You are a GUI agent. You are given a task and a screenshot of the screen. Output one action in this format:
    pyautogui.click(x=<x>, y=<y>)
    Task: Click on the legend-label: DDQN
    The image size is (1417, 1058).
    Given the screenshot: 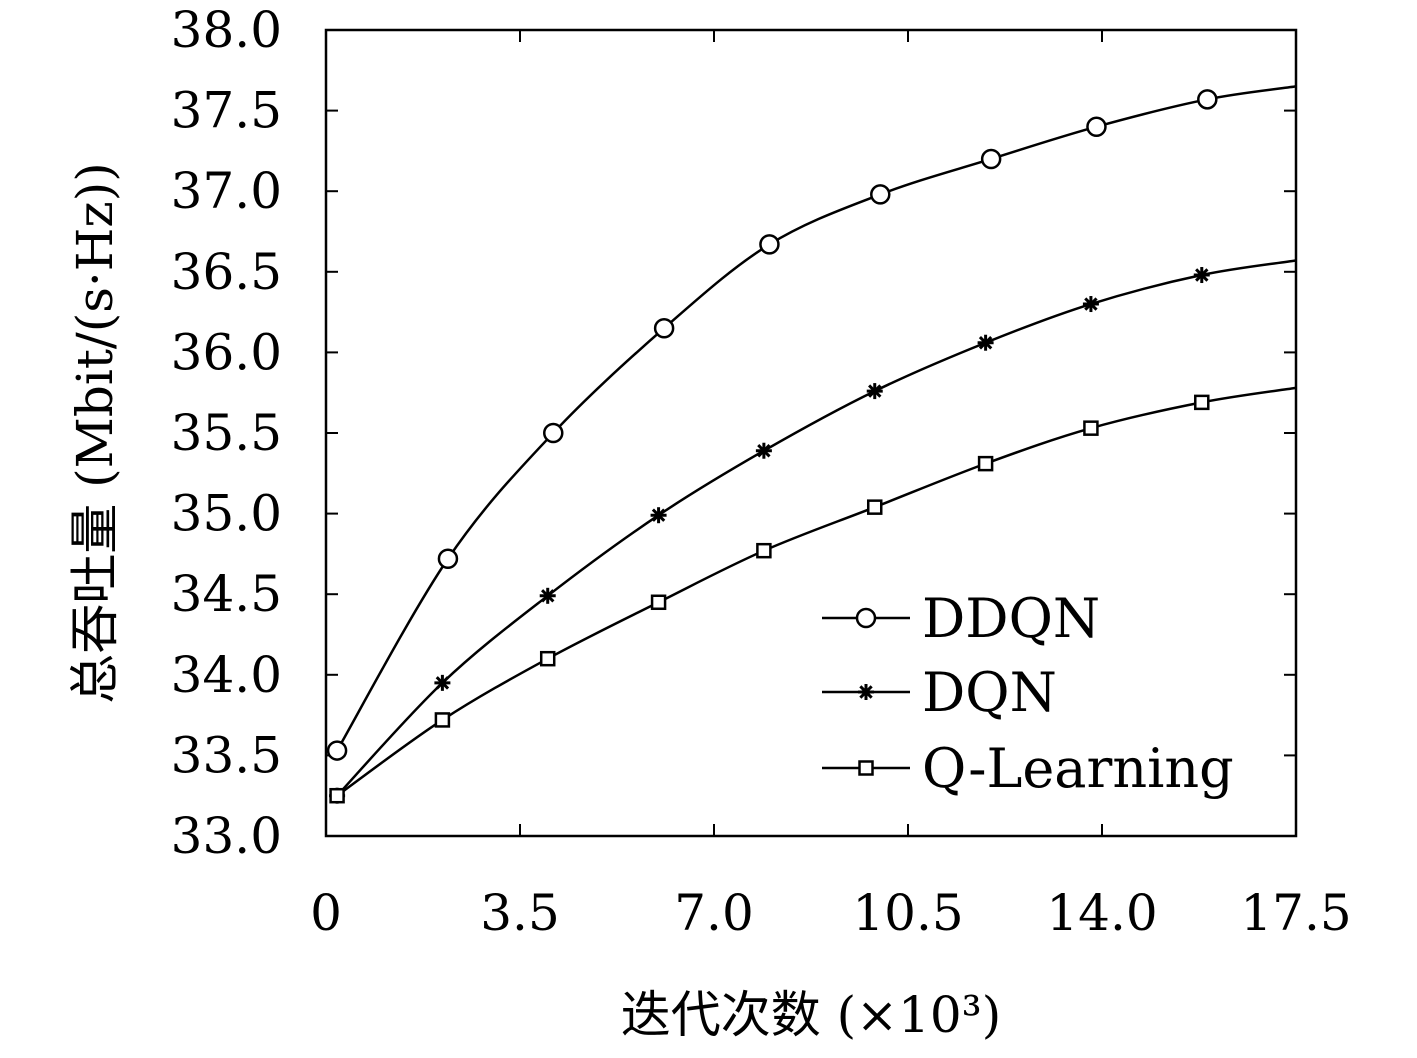 What is the action you would take?
    pyautogui.click(x=1011, y=618)
    